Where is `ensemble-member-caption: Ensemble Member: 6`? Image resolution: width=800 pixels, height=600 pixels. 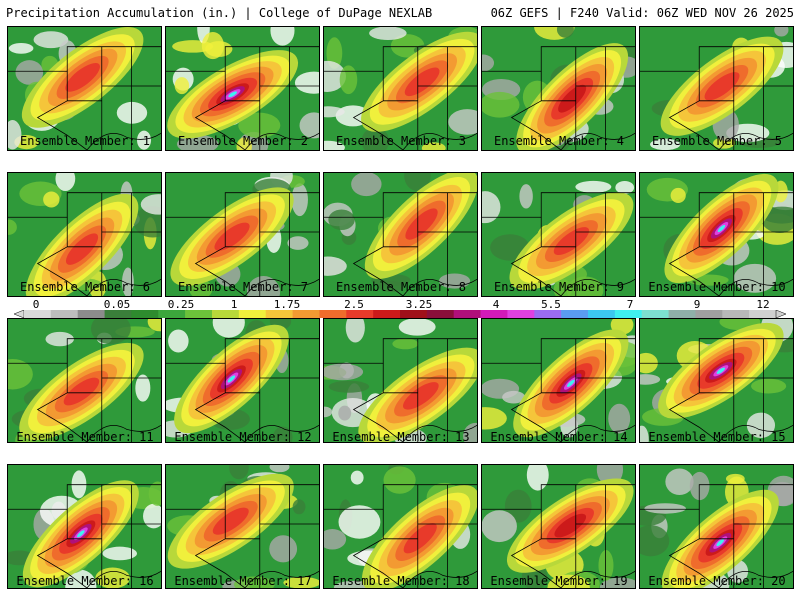 ensemble-member-caption: Ensemble Member: 6 is located at coordinates (85, 287).